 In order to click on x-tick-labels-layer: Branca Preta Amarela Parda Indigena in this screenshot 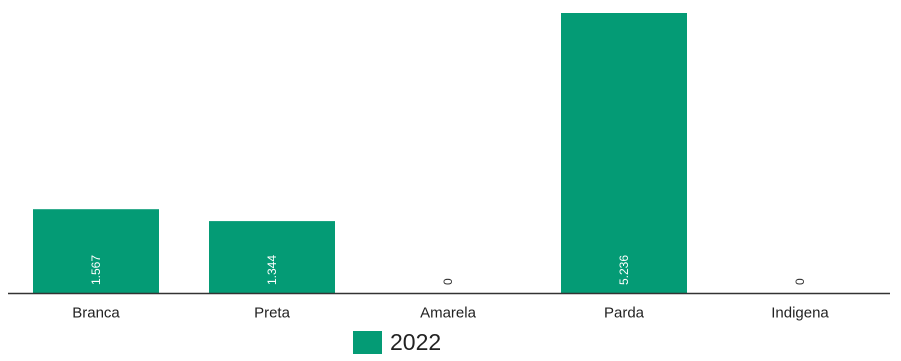, I will do `click(450, 313)`.